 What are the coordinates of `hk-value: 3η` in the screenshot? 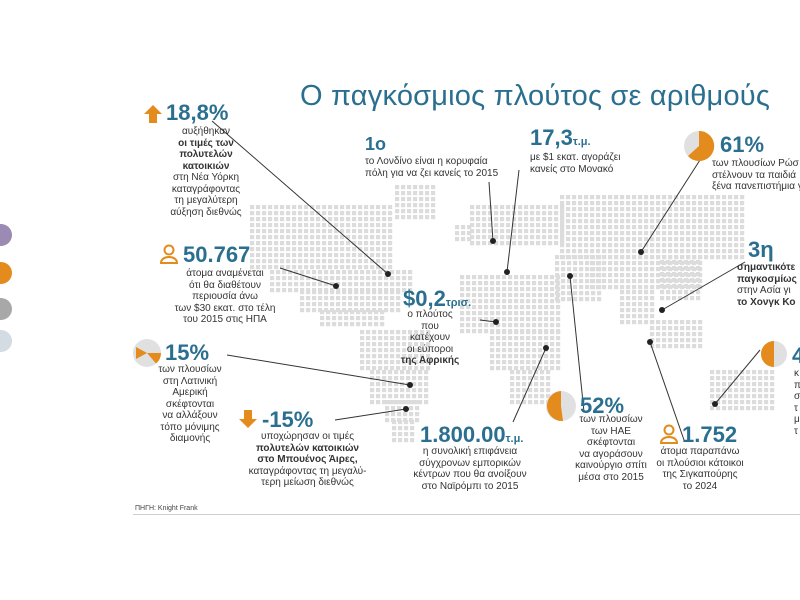 It's located at (761, 249).